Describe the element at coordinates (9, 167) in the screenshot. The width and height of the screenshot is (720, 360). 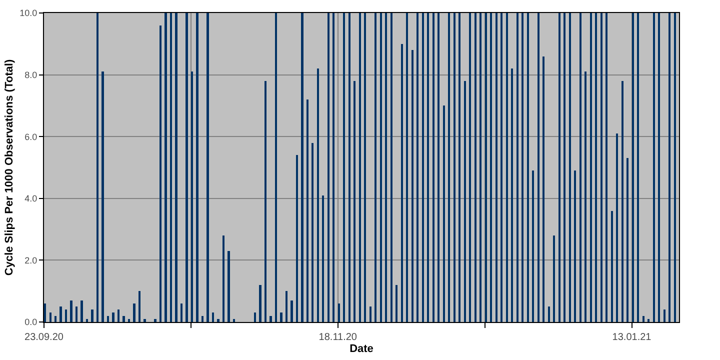
I see `y-axis-title: Cycle Slips Per 1000 Observations (Total)` at that location.